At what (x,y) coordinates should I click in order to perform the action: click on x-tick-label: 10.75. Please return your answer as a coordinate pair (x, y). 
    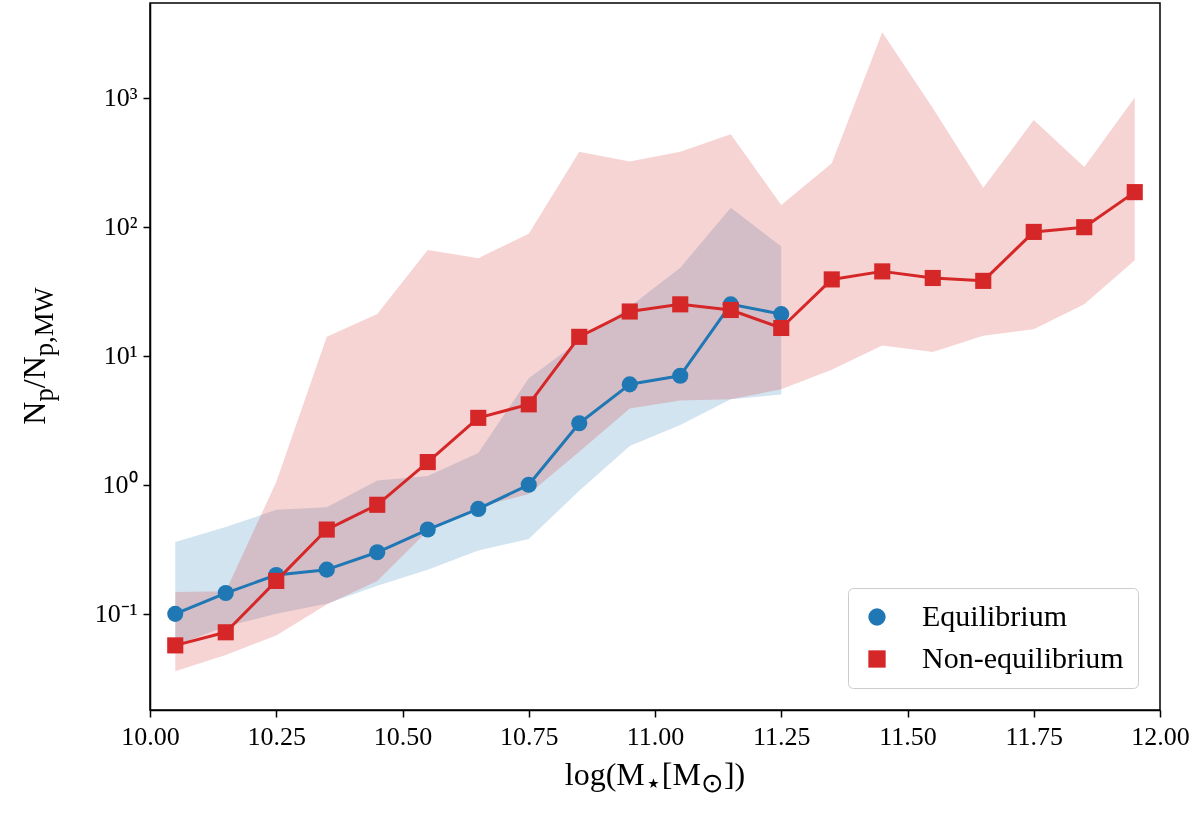
    Looking at the image, I should click on (529, 736).